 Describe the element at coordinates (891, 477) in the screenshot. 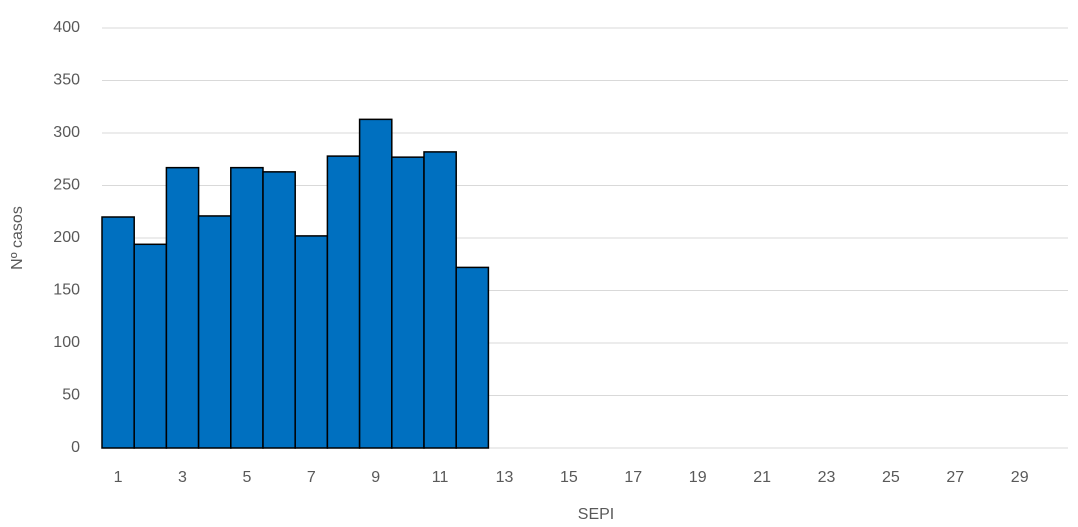

I see `x-tick-label: 25` at that location.